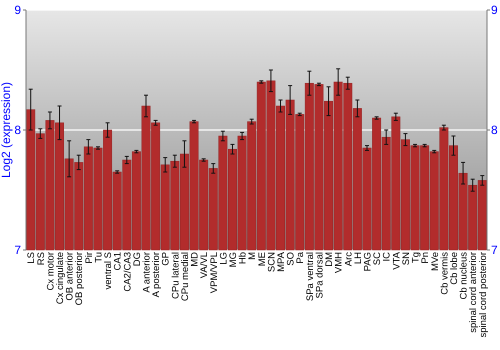  I want to click on x-tick-label: SPa dorsal, so click(320, 275).